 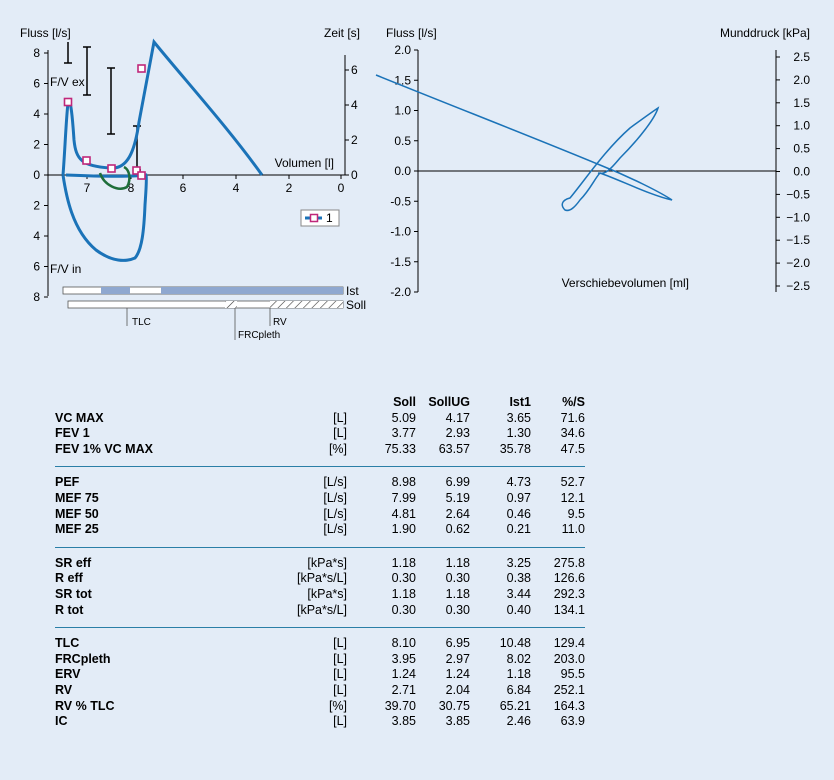 I want to click on fv-legend: 1, so click(x=320, y=218).